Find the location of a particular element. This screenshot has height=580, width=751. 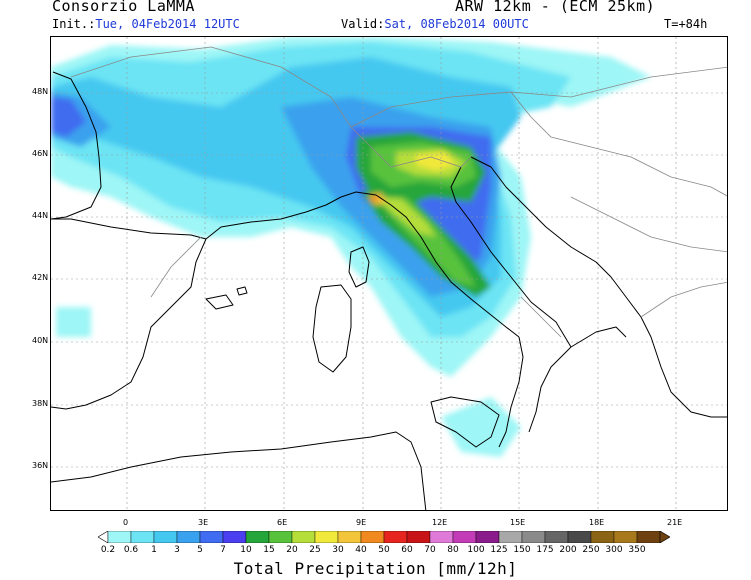

colorbar-level-label: 0.2 is located at coordinates (108, 550).